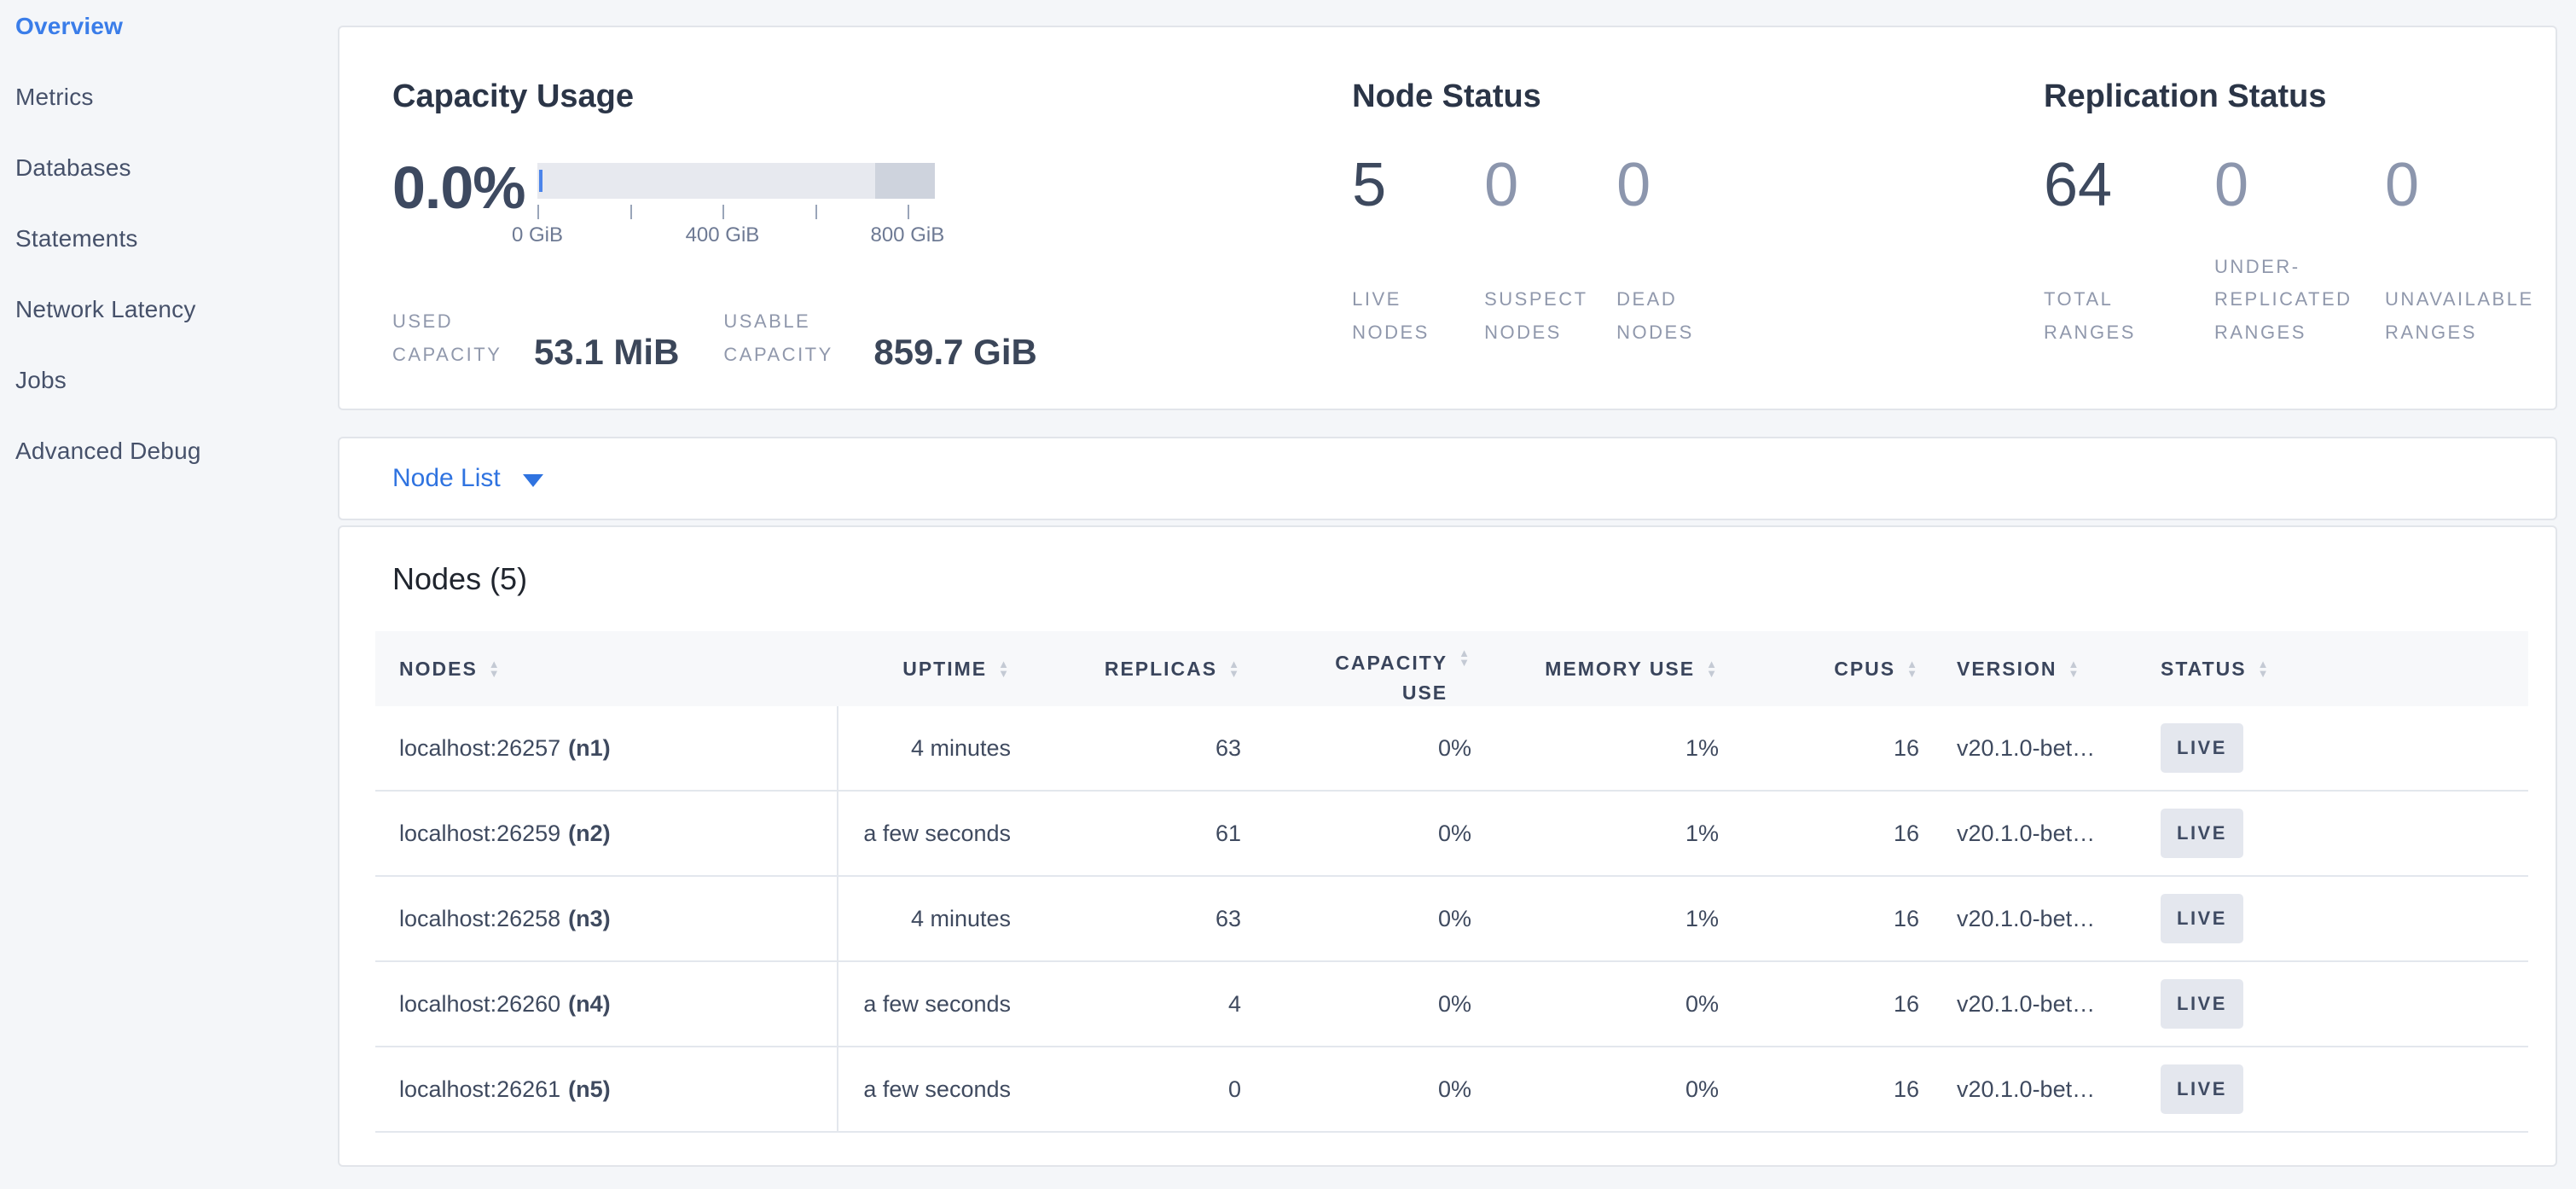  What do you see at coordinates (41, 380) in the screenshot?
I see `sidebar-item-jobs: Jobs` at bounding box center [41, 380].